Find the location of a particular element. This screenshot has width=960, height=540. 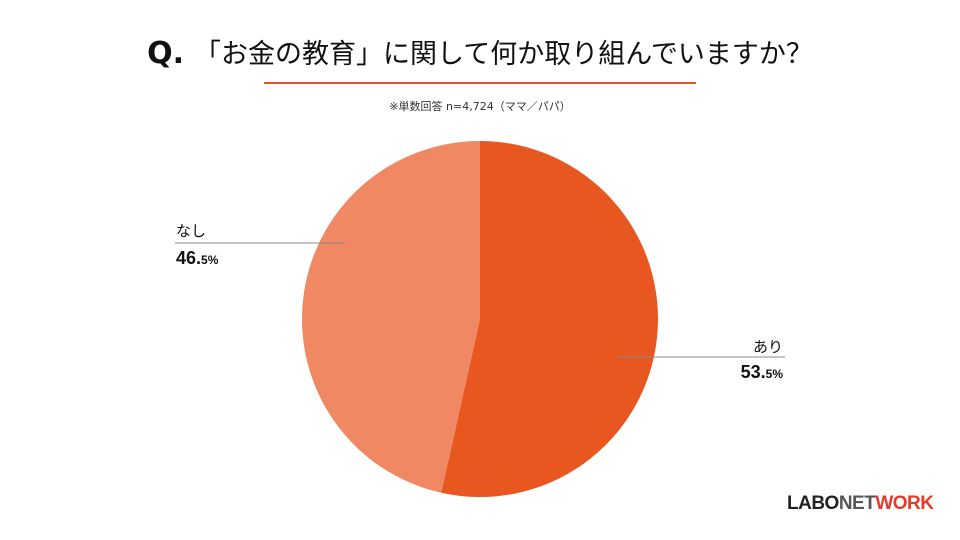

slice-label-nashi: なし is located at coordinates (191, 231).